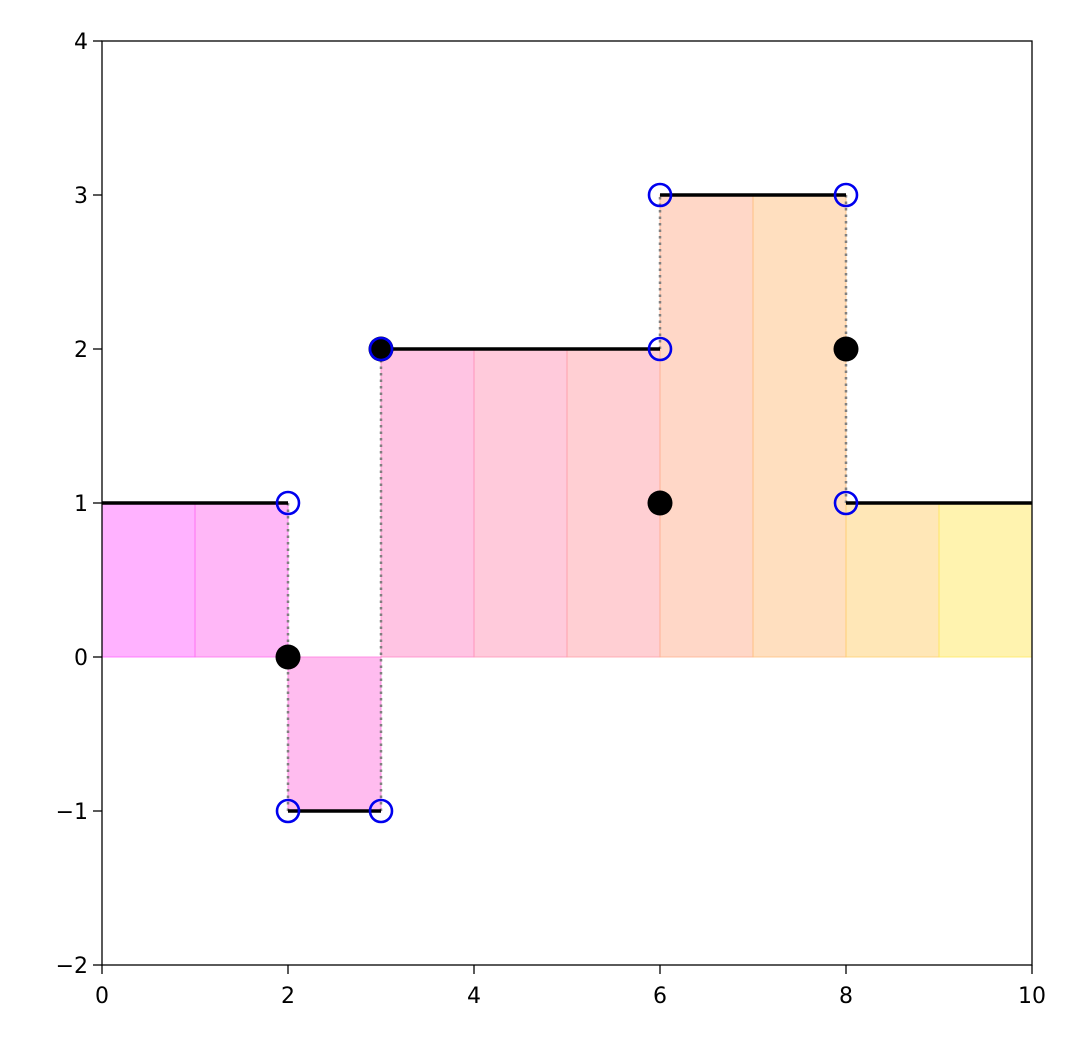 The width and height of the screenshot is (1080, 1052). What do you see at coordinates (72, 812) in the screenshot?
I see `y-tick-label-1: −1` at bounding box center [72, 812].